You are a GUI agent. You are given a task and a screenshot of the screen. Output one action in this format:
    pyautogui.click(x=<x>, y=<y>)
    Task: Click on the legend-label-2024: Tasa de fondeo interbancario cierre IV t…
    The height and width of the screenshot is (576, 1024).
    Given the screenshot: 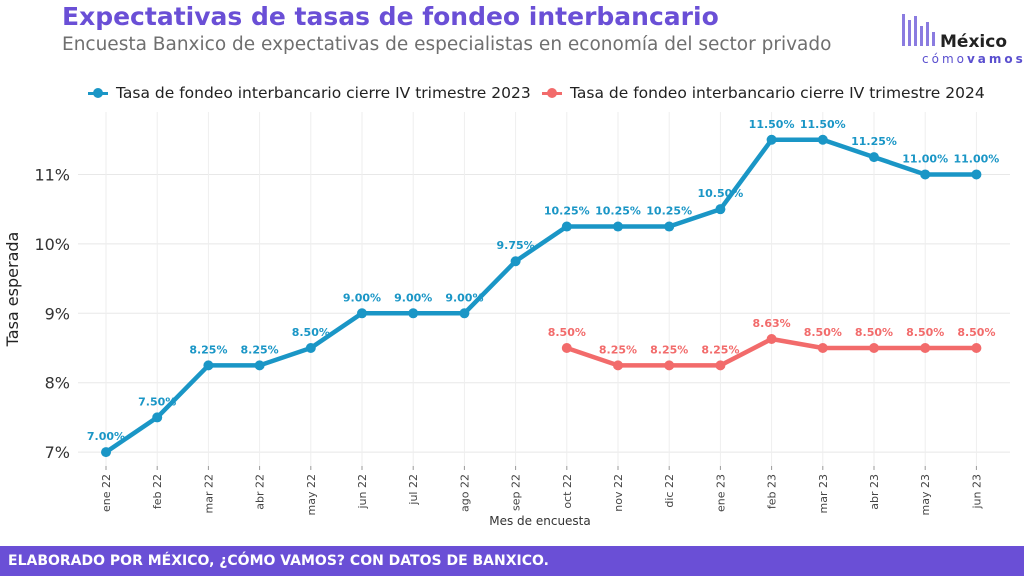 What is the action you would take?
    pyautogui.click(x=777, y=93)
    